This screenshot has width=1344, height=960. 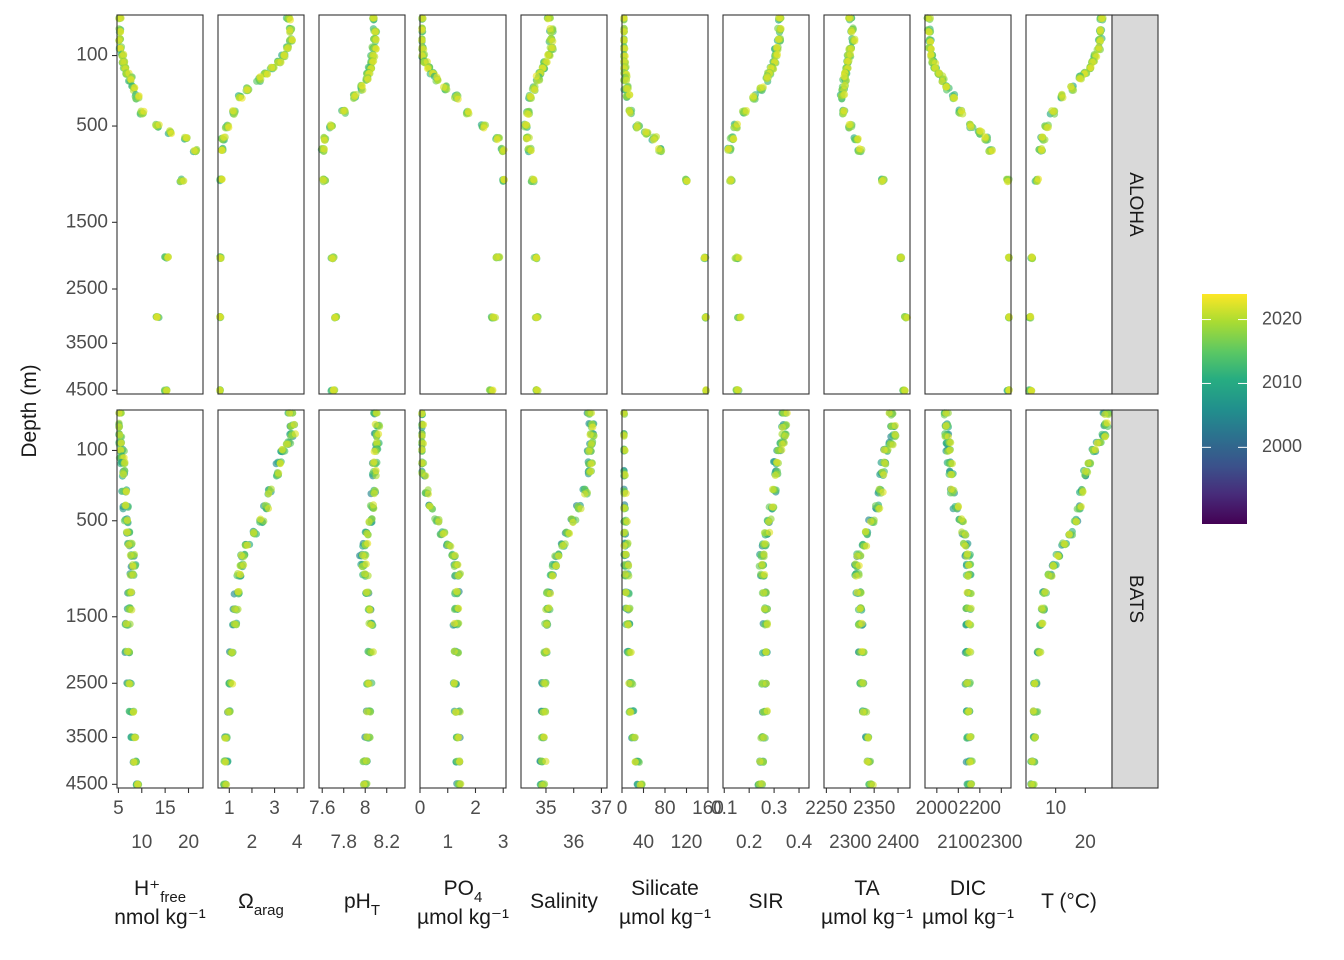 I want to click on y-tick-label: 100, so click(x=92, y=55).